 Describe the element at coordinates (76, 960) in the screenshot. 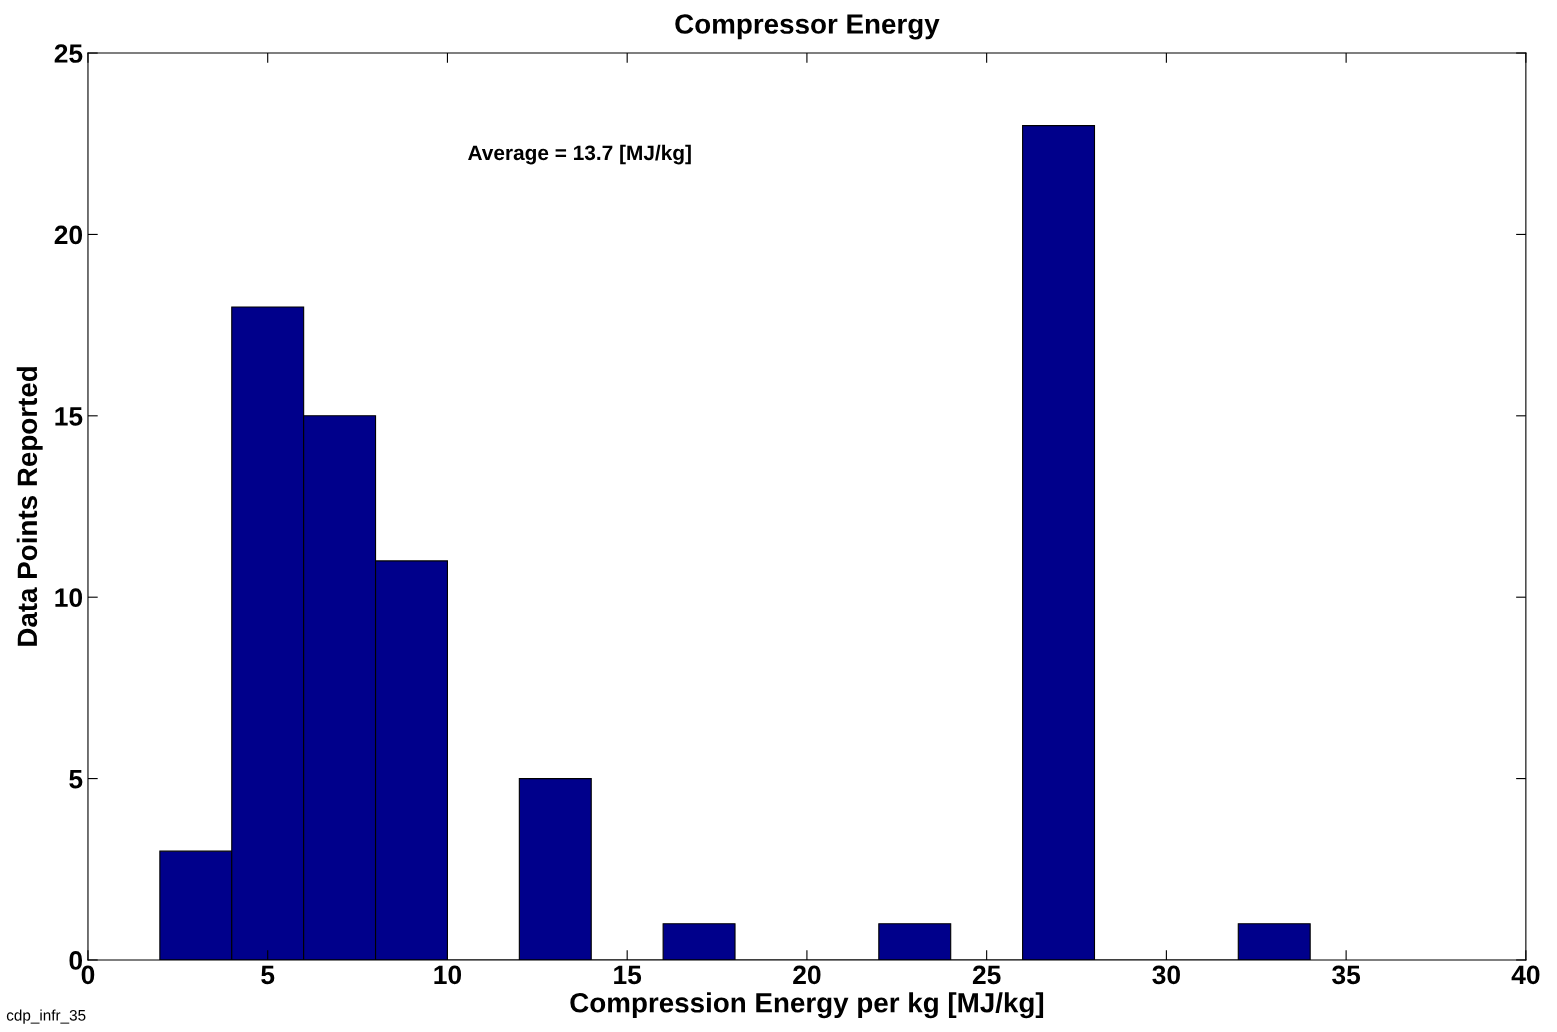

I see `y-tick-label: 0` at that location.